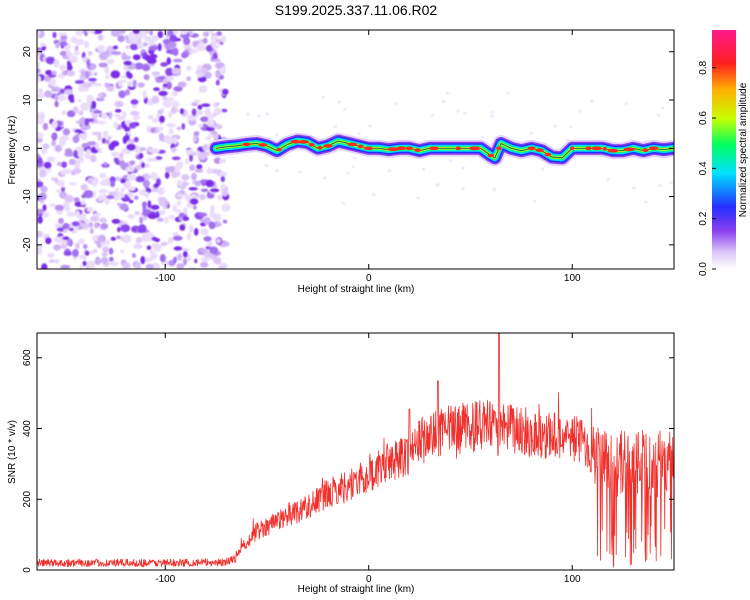 Image resolution: width=750 pixels, height=600 pixels. What do you see at coordinates (572, 579) in the screenshot?
I see `x-tick-label: 100` at bounding box center [572, 579].